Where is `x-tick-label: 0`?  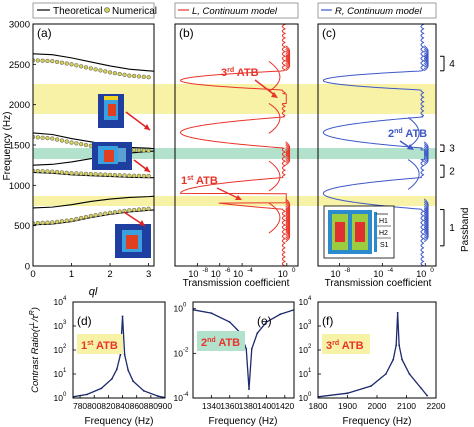 x-tick-label: 0 is located at coordinates (32, 274).